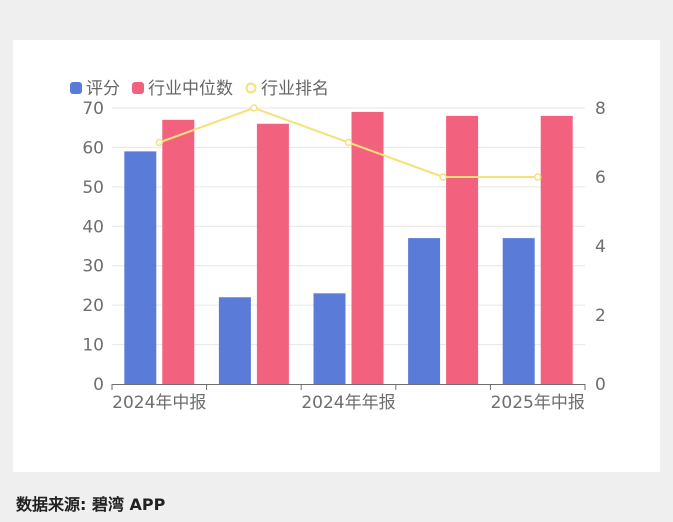  What do you see at coordinates (76, 88) in the screenshot?
I see `legend-swatch-评分` at bounding box center [76, 88].